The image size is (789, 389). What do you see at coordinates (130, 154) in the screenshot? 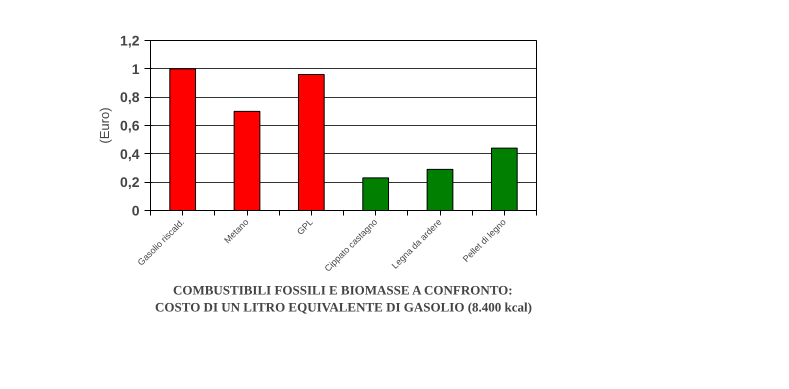
I see `y-tick-label: 0,4` at bounding box center [130, 154].